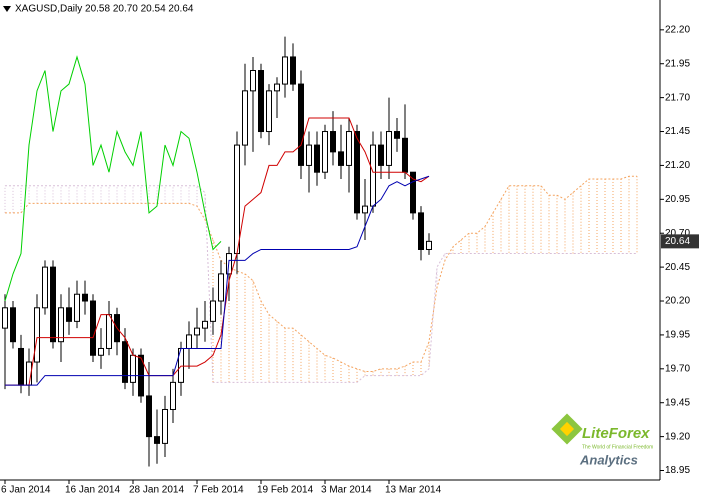  I want to click on y-tick-label: 21.45, so click(677, 131).